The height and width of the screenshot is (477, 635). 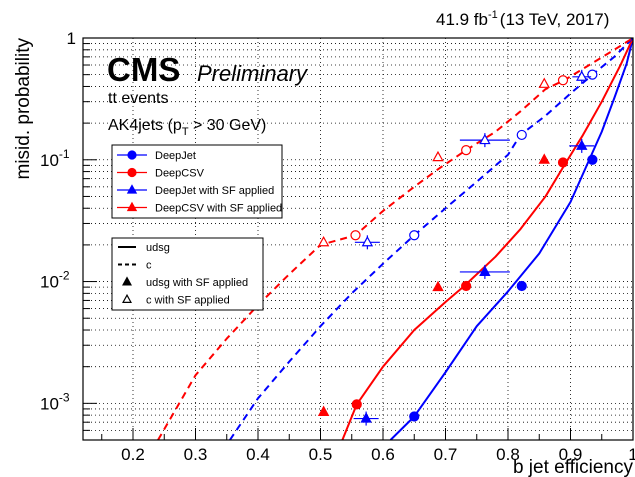 I want to click on sample-label: tt events, so click(x=138, y=98).